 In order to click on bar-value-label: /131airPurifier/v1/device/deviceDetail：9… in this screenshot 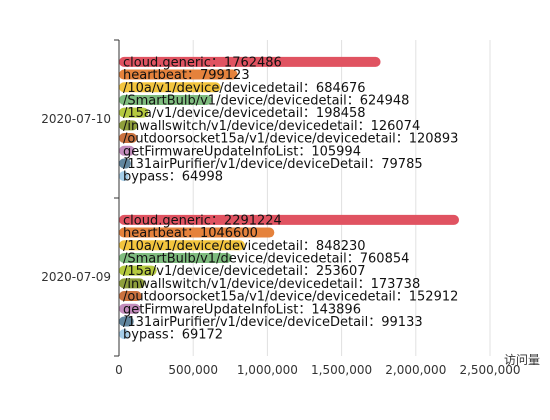, I will do `click(273, 322)`.